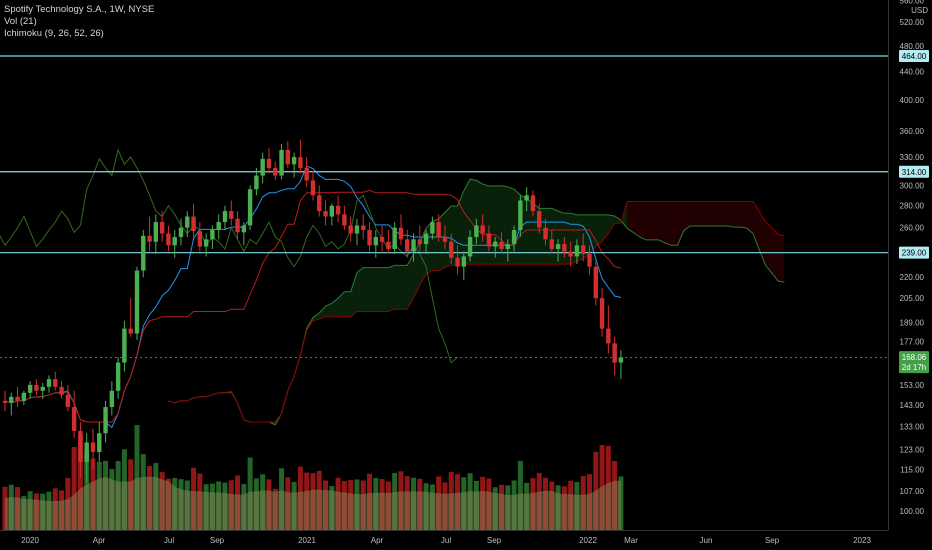  I want to click on horizontal-line-tag, so click(914, 252).